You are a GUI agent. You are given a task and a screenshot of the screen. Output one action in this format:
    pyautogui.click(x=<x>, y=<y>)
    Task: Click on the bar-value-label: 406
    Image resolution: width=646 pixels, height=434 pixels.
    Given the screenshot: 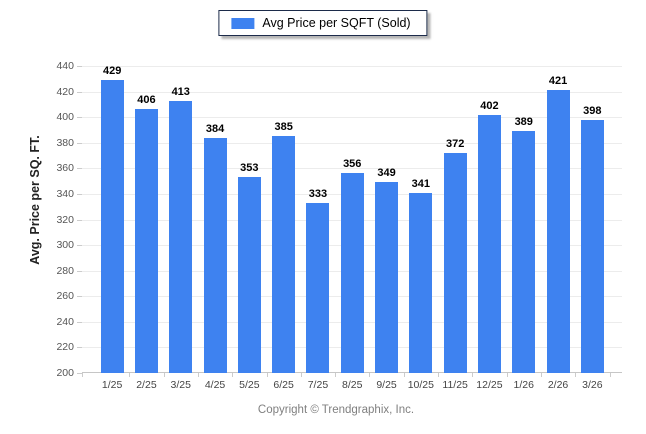 What is the action you would take?
    pyautogui.click(x=146, y=100)
    